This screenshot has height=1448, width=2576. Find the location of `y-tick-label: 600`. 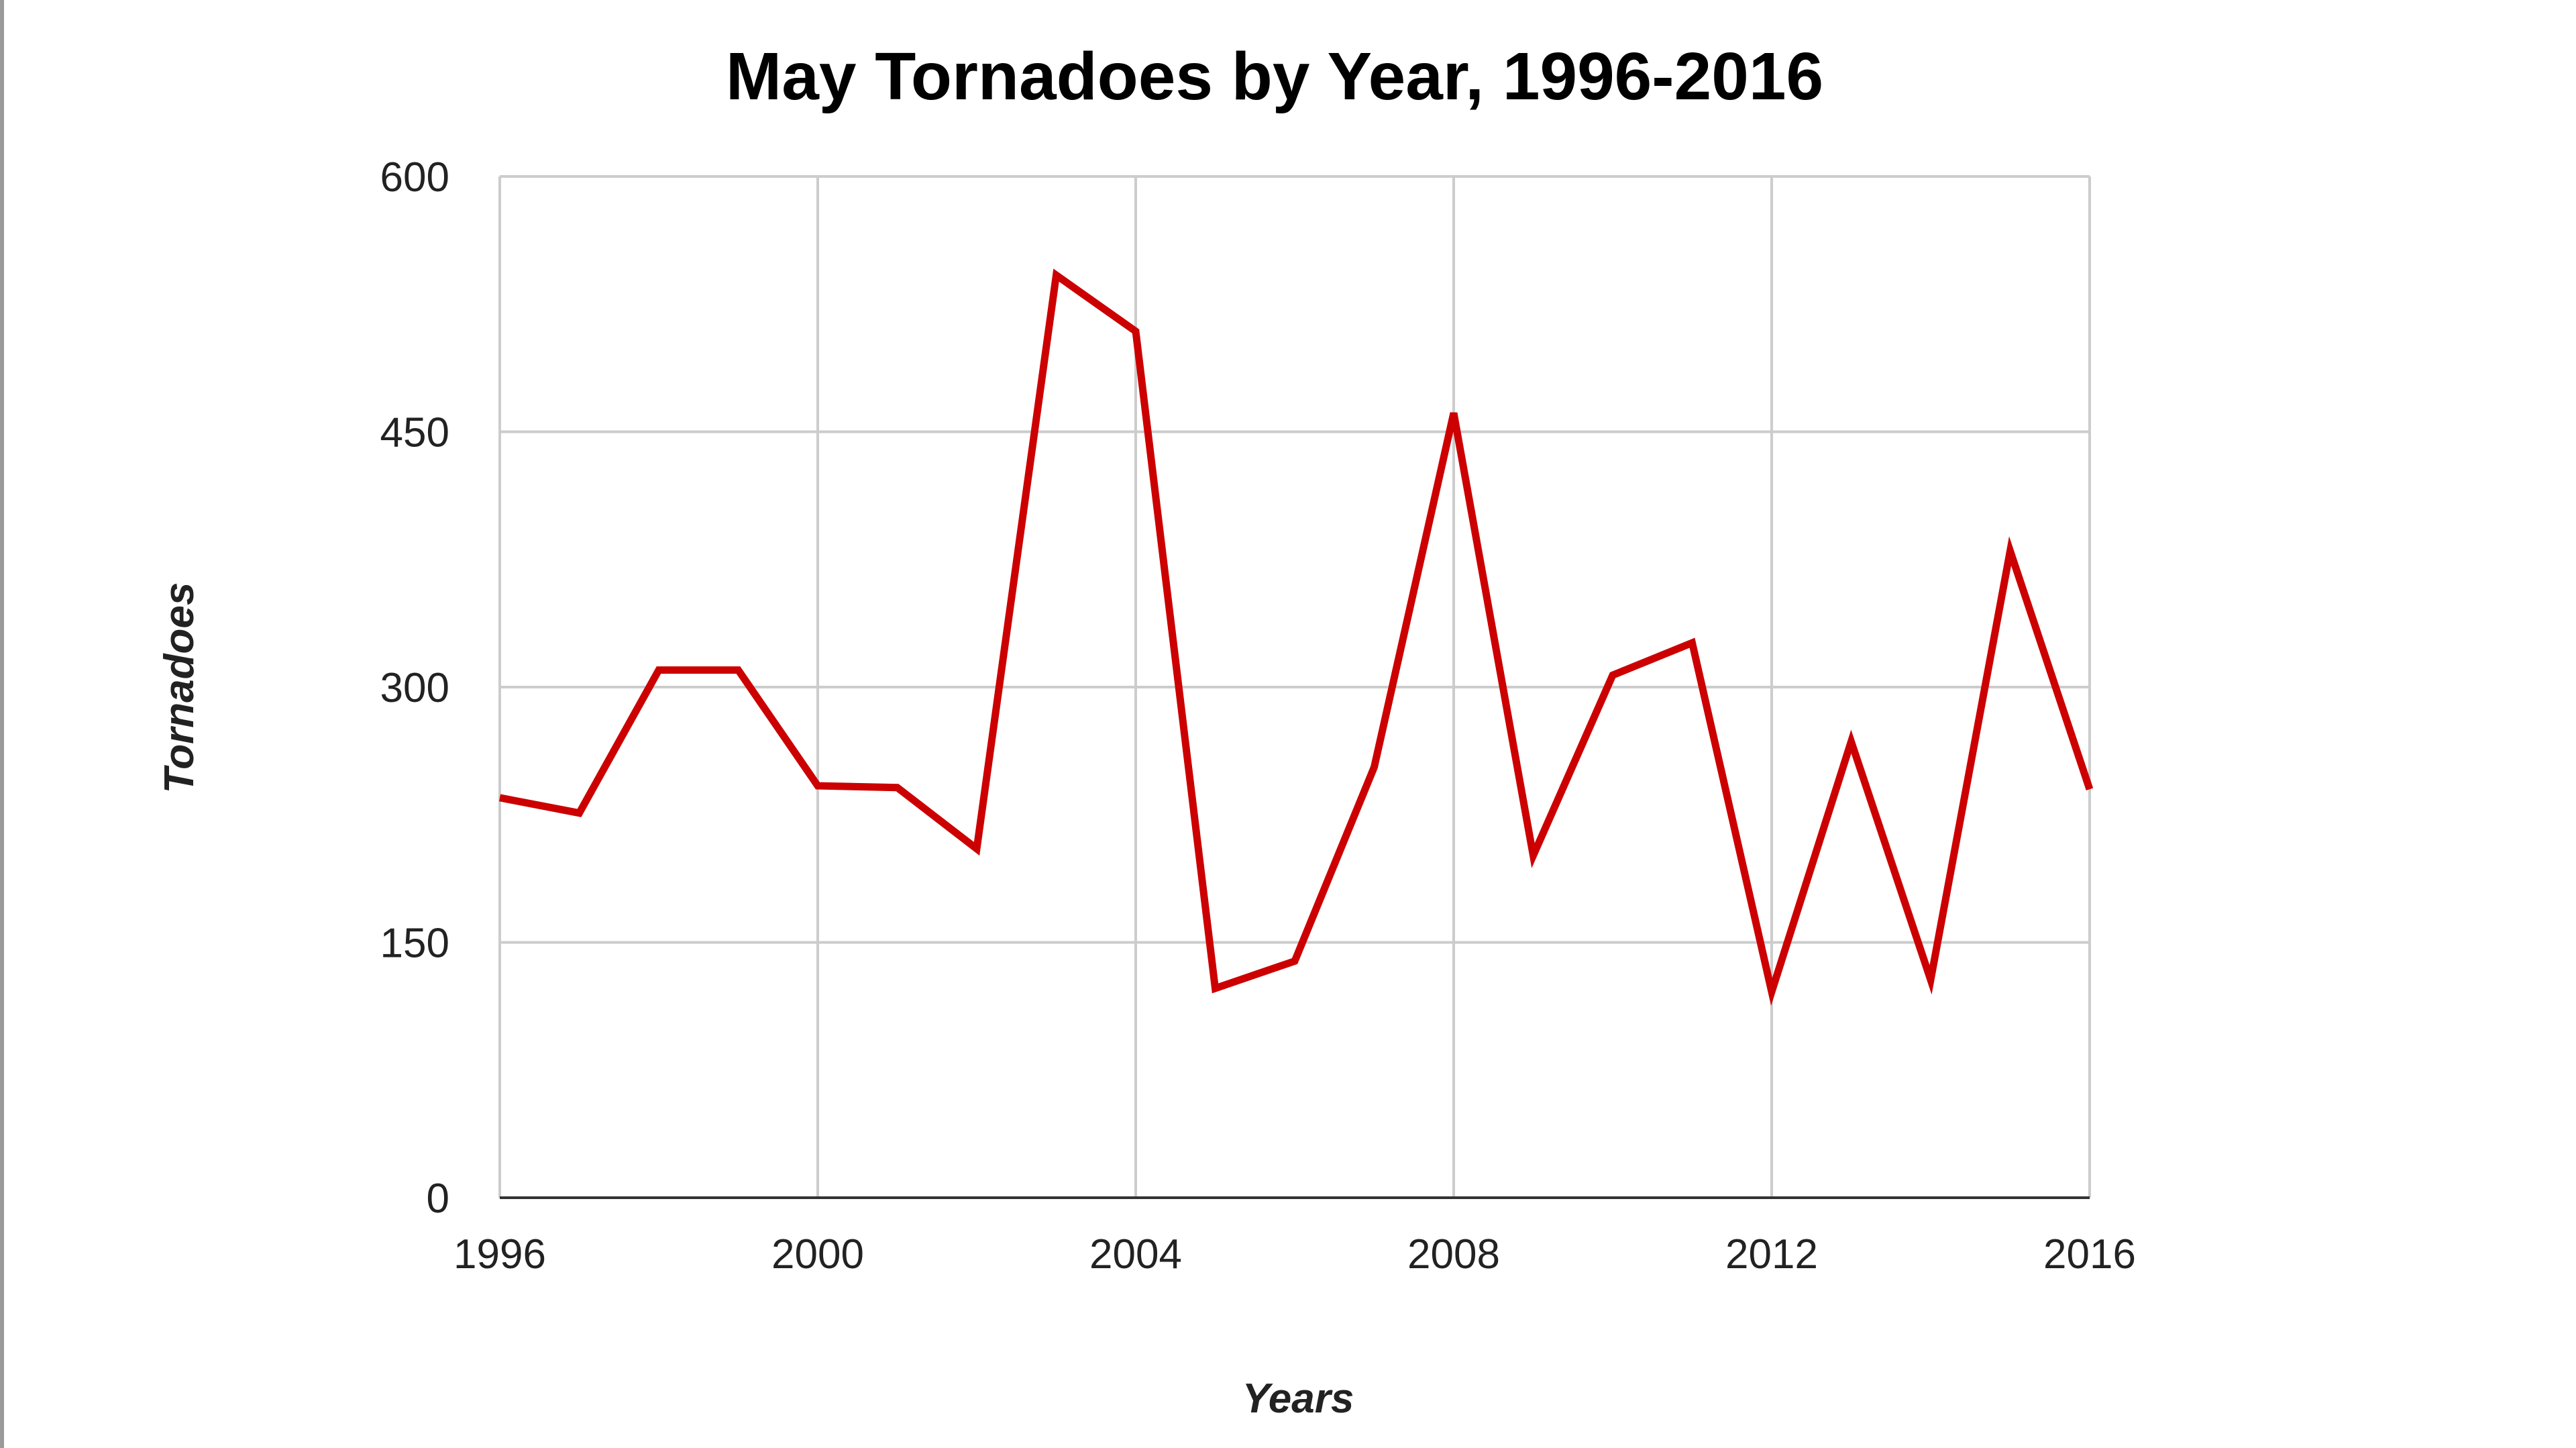

y-tick-label: 600 is located at coordinates (414, 177).